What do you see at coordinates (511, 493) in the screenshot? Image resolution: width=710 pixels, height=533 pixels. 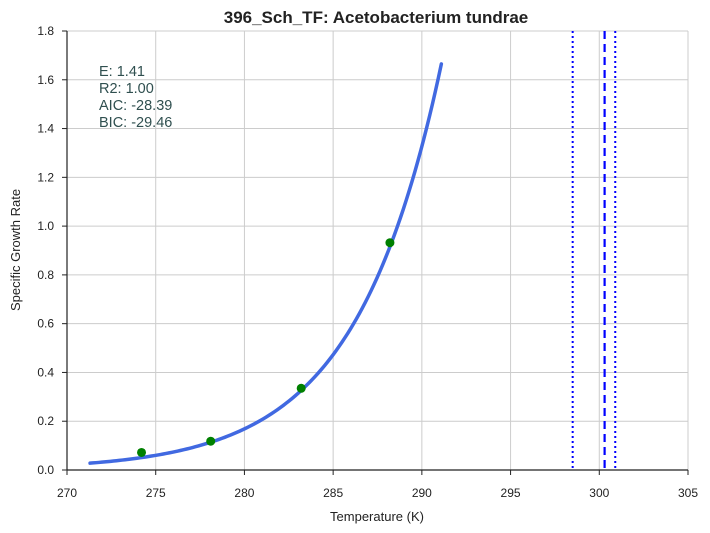 I see `x-tick-label: 295` at bounding box center [511, 493].